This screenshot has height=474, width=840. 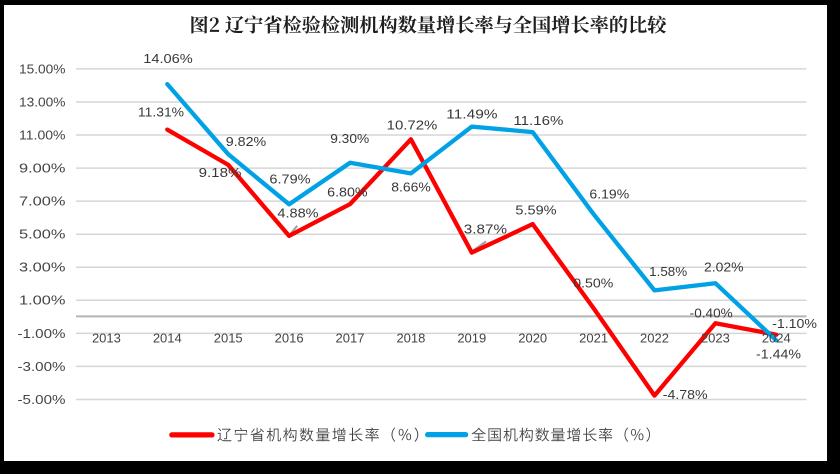 What do you see at coordinates (350, 337) in the screenshot?
I see `svg-text: 2017` at bounding box center [350, 337].